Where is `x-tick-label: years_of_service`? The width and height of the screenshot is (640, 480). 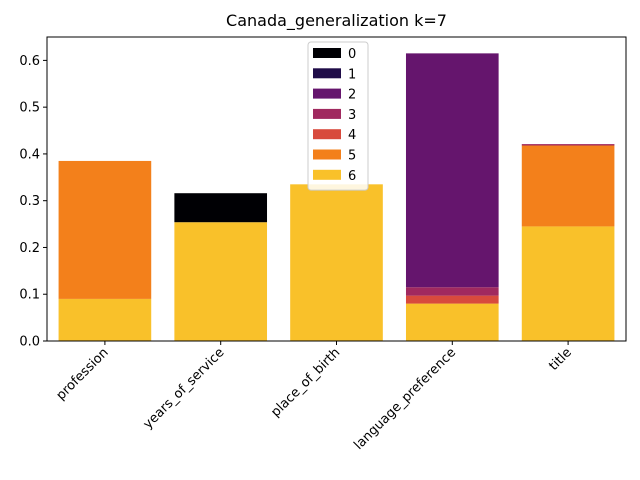 x-tick-label: years_of_service is located at coordinates (184, 388).